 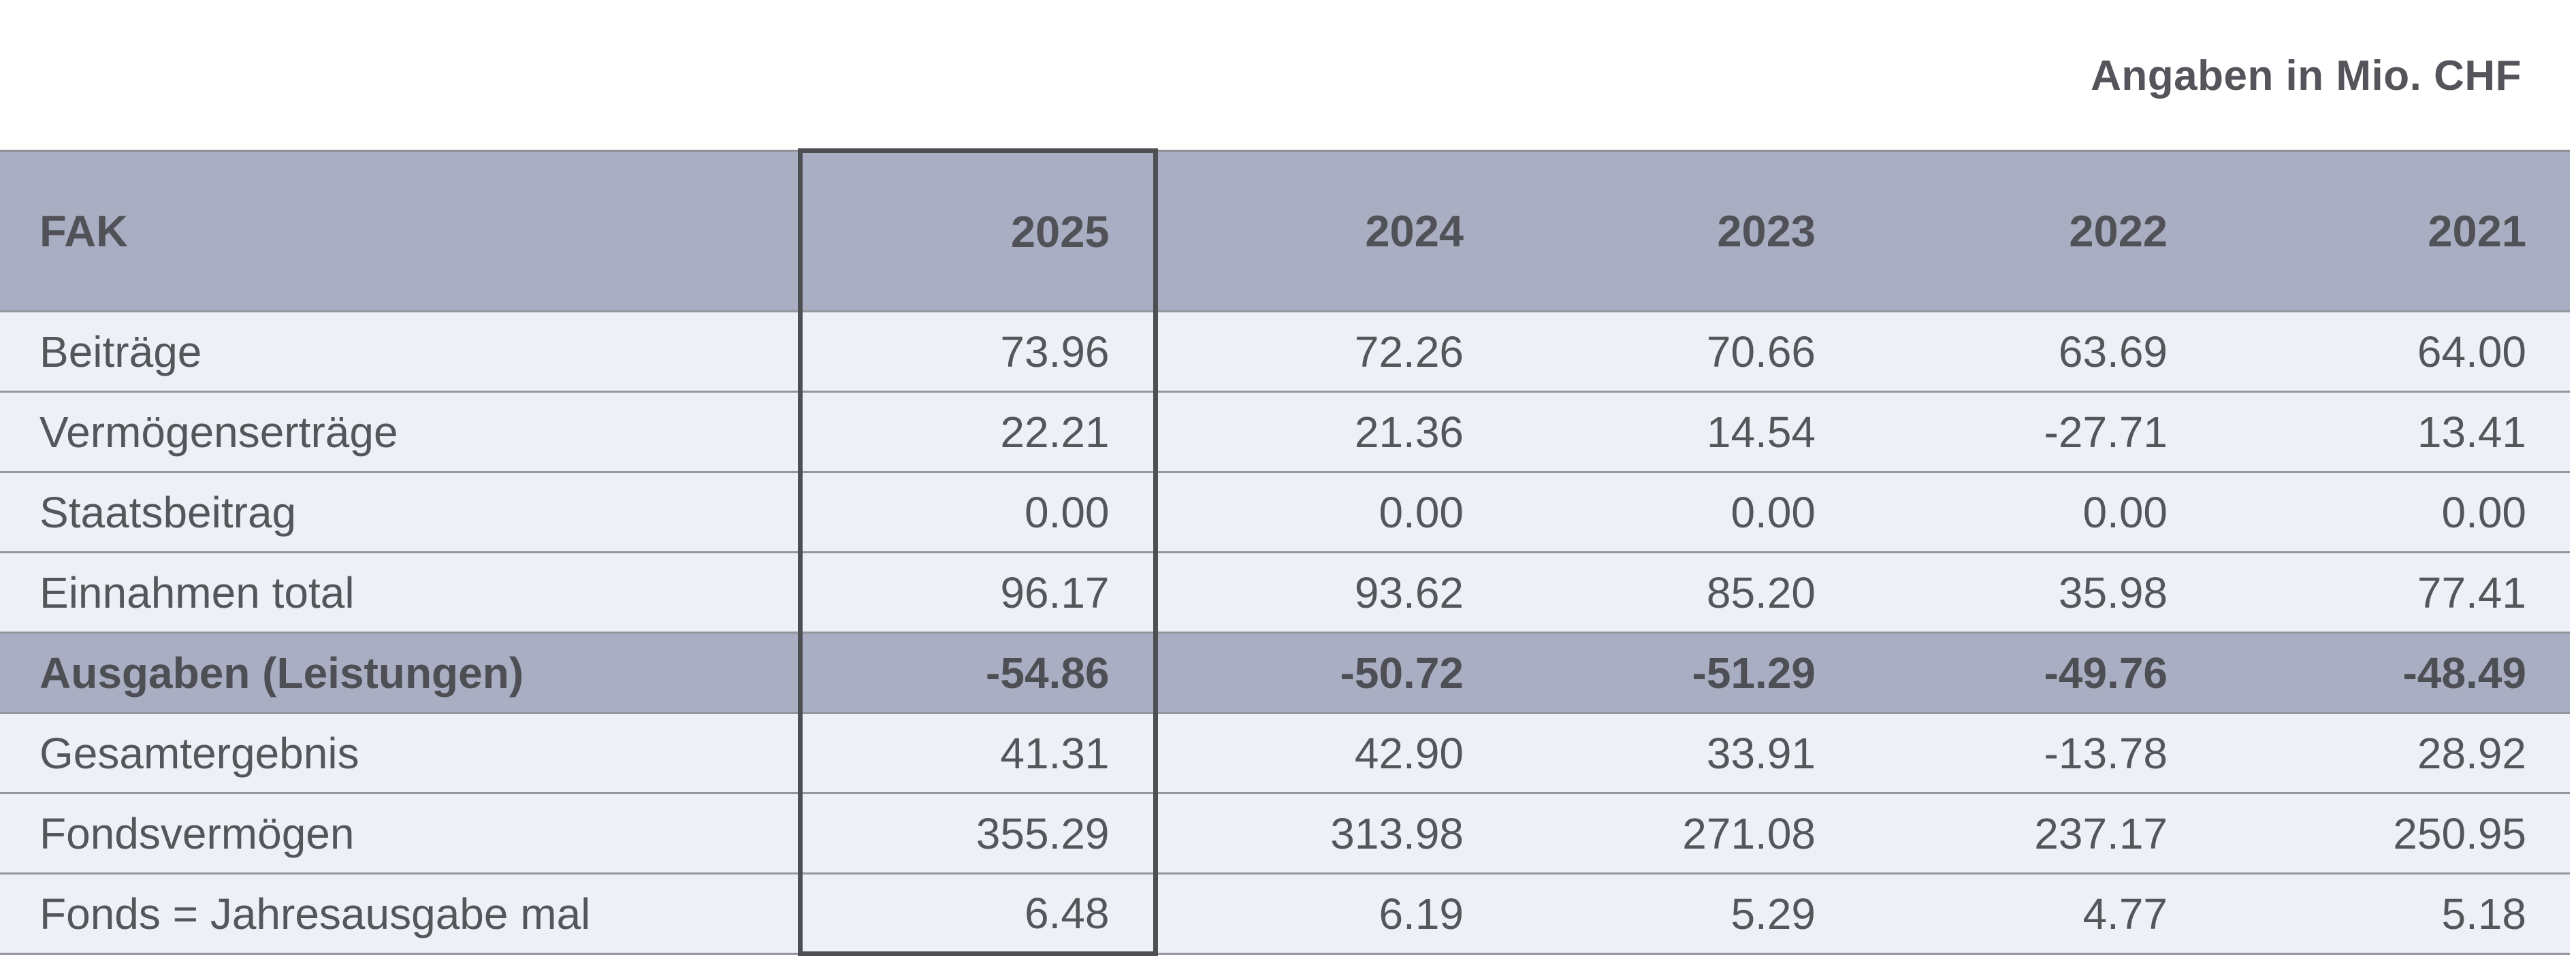 I want to click on value-cell: 42.90, so click(x=1331, y=754).